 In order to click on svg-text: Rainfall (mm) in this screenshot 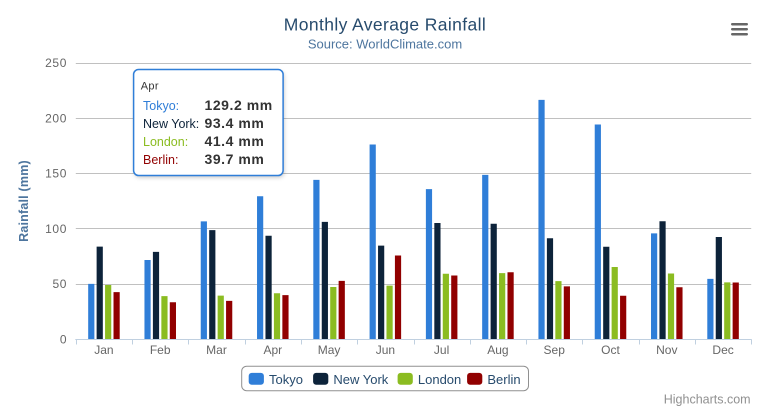, I will do `click(24, 201)`.